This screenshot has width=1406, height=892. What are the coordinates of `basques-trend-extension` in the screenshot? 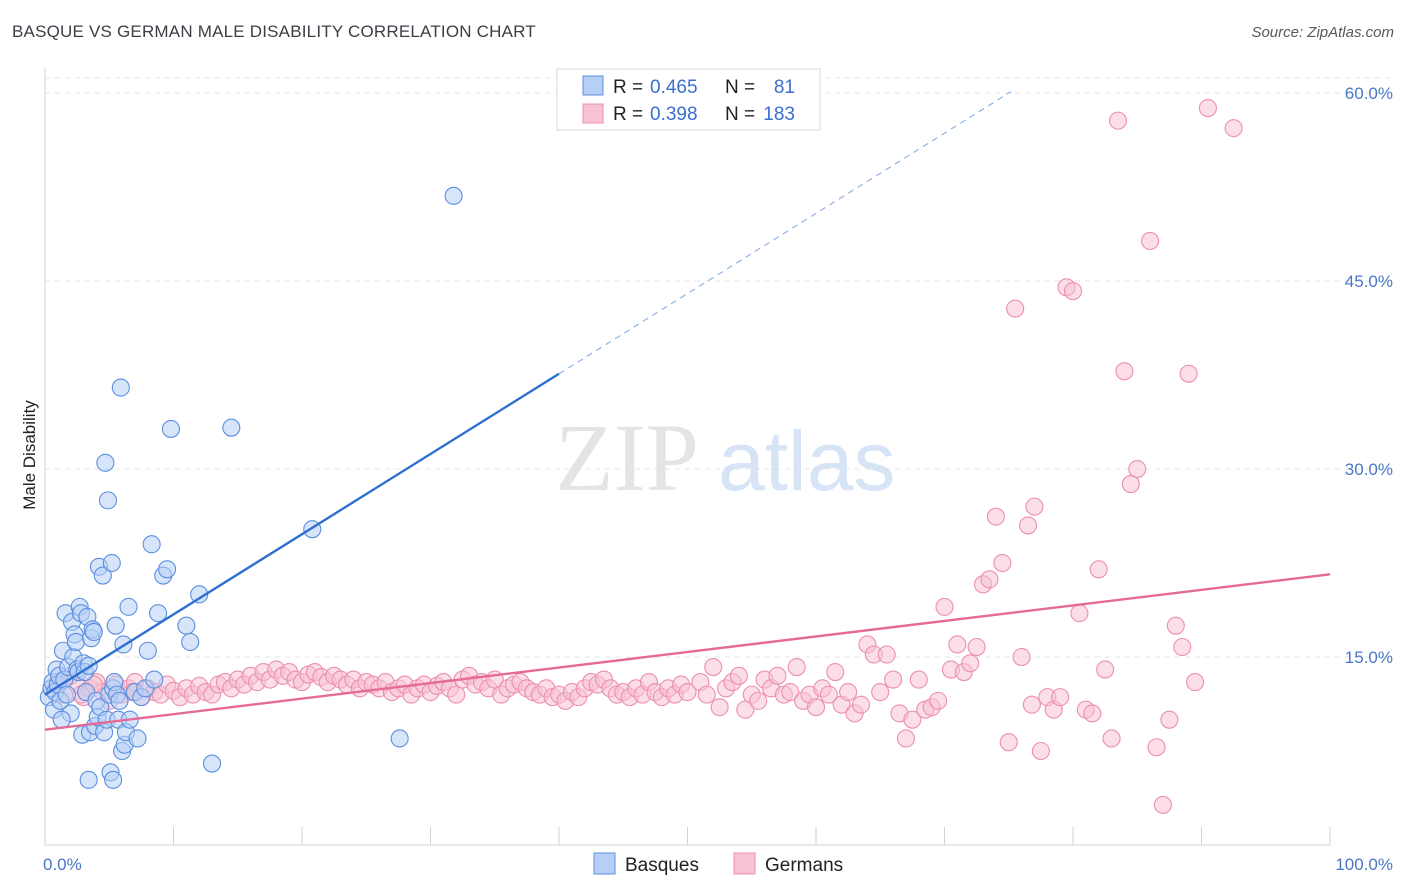 It's located at (785, 232).